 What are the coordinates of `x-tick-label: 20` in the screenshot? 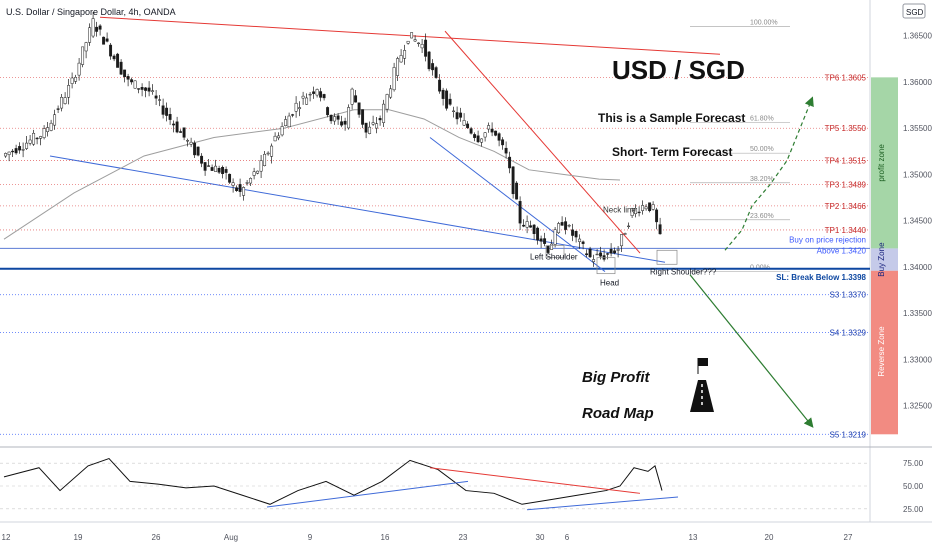 It's located at (769, 537).